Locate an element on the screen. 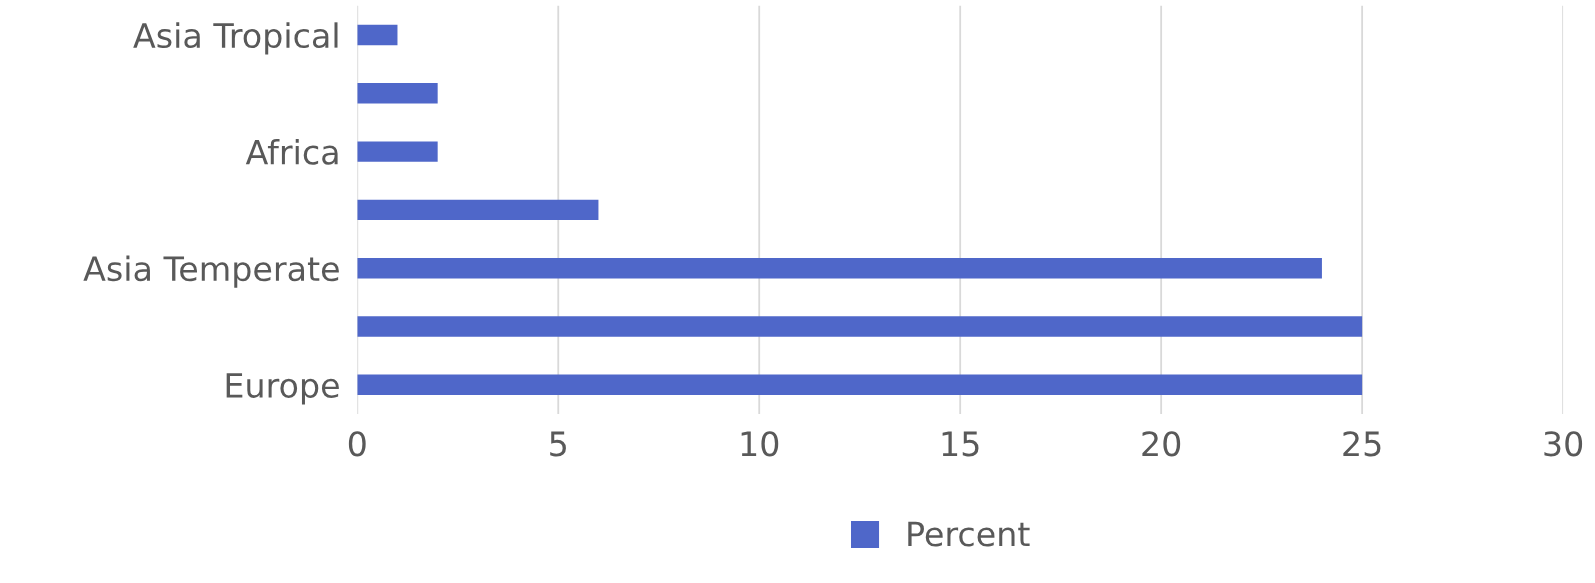  y-tick-label: Asia Temperate is located at coordinates (211, 271).